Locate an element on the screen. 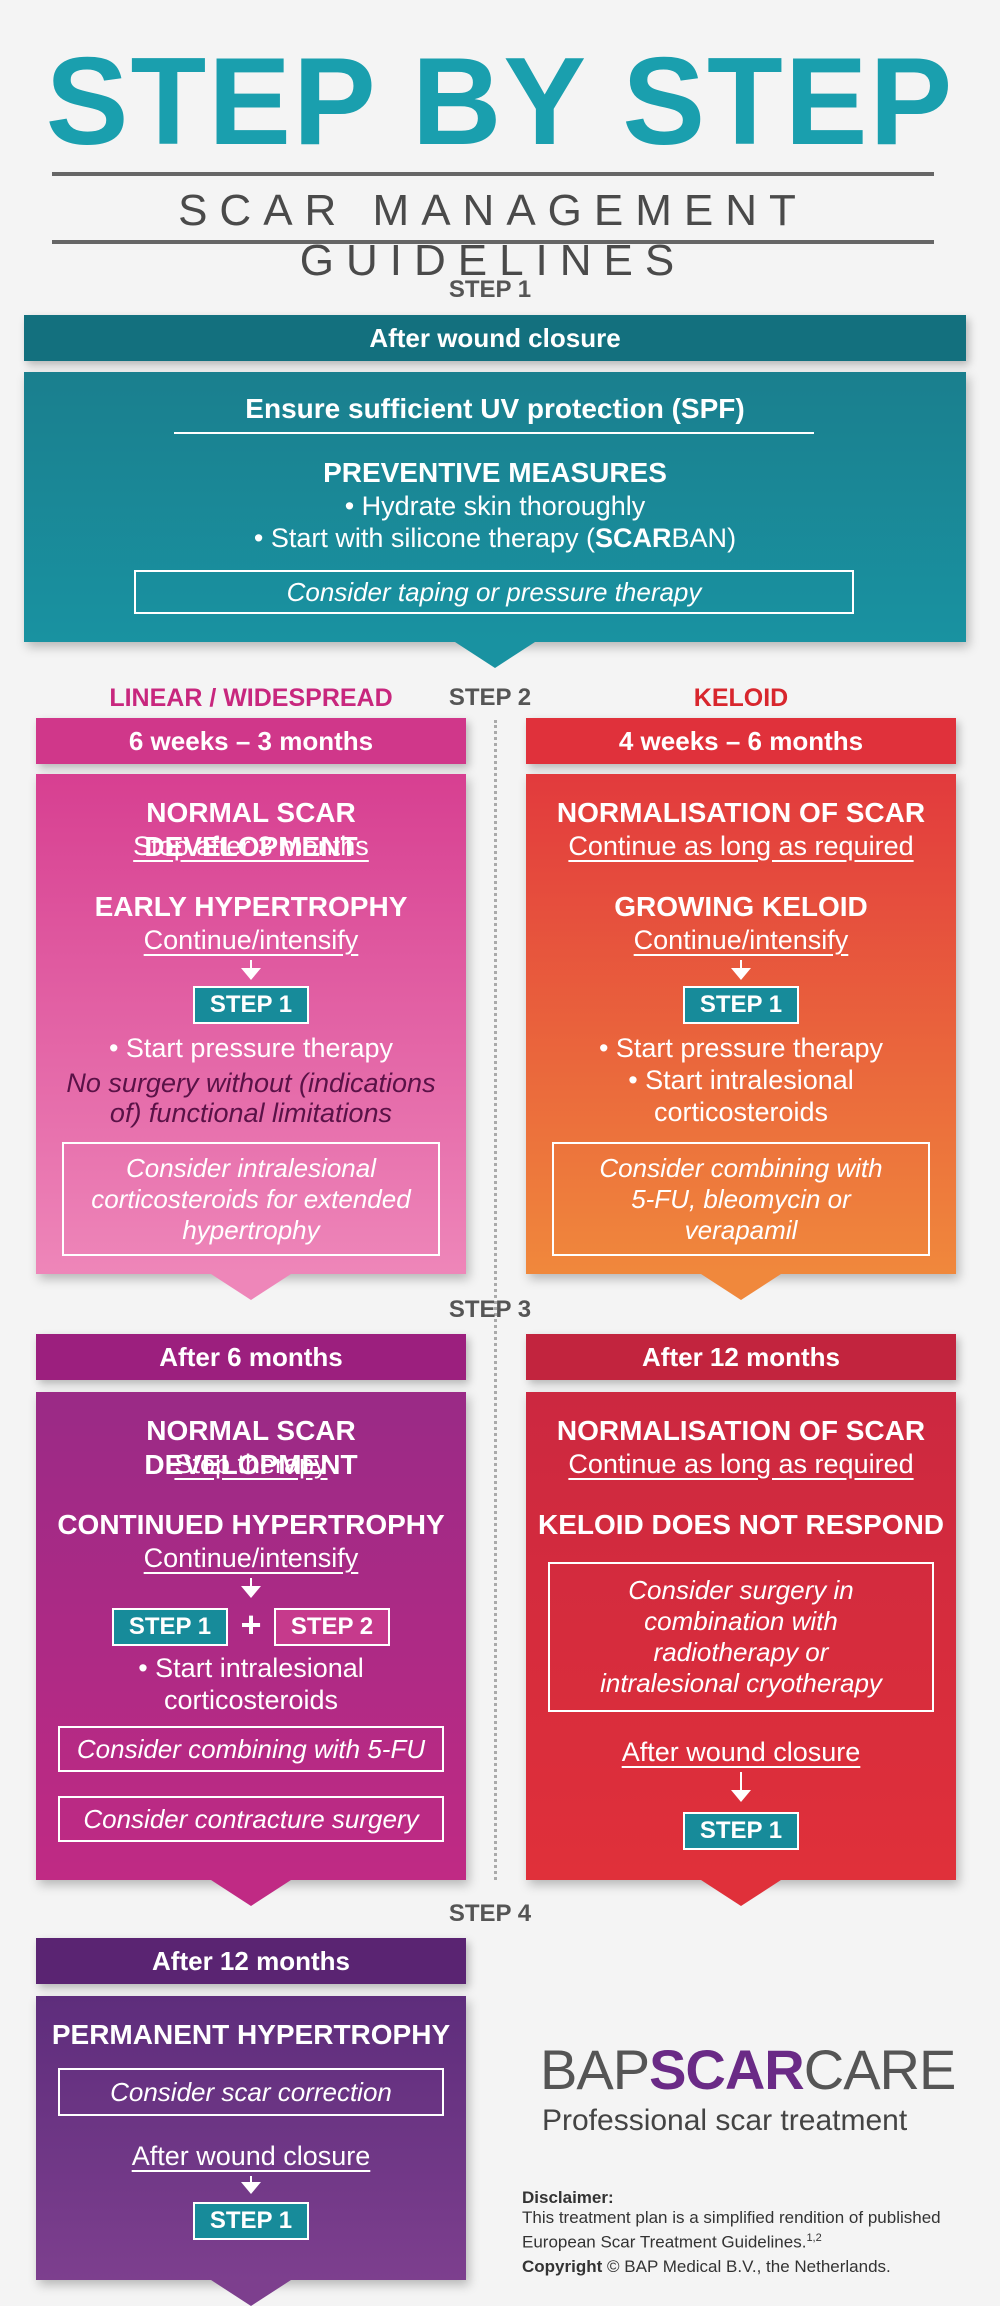  step4-arrow is located at coordinates (251, 2293).